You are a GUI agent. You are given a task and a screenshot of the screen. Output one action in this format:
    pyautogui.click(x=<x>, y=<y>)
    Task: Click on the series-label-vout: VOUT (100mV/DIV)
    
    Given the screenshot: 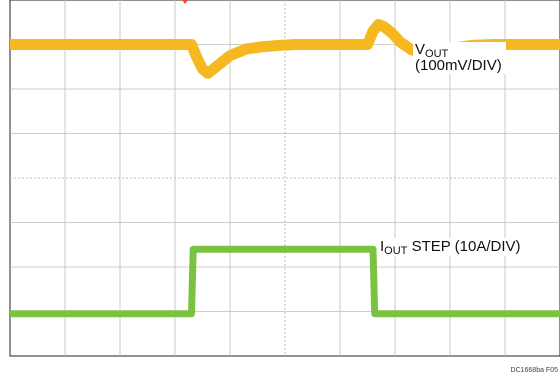 What is the action you would take?
    pyautogui.click(x=459, y=58)
    